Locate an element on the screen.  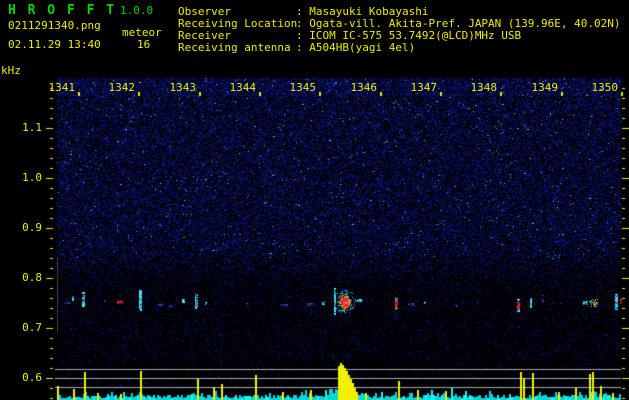
info-label: Receiving antenna is located at coordinates (234, 47).